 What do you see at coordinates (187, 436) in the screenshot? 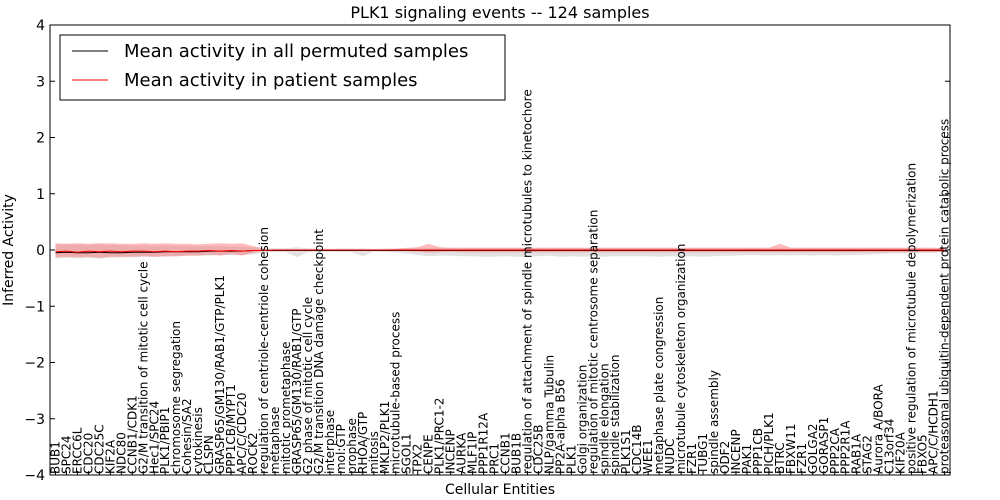
I see `x-tick-label: Cohesin/SA2` at bounding box center [187, 436].